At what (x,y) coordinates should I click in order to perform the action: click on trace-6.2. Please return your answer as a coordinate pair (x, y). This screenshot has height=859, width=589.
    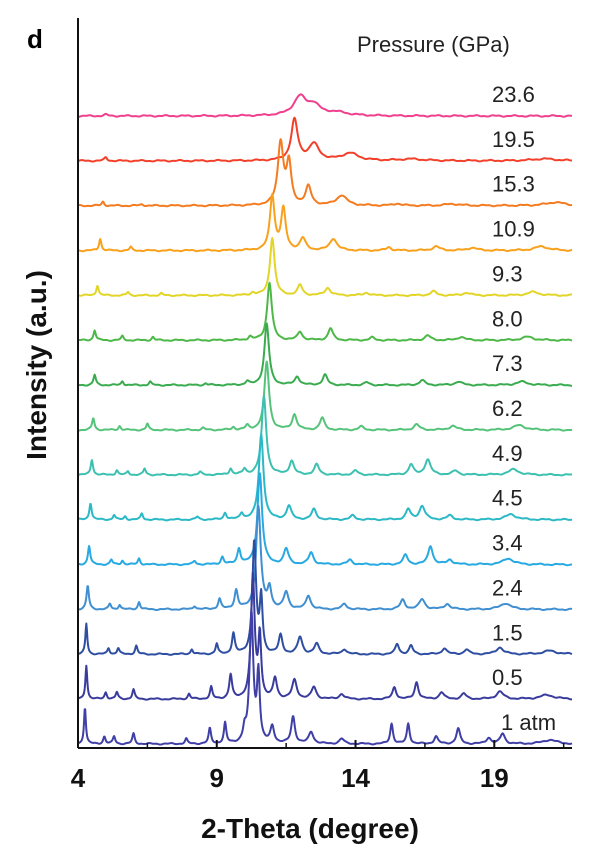
    Looking at the image, I should click on (325, 396).